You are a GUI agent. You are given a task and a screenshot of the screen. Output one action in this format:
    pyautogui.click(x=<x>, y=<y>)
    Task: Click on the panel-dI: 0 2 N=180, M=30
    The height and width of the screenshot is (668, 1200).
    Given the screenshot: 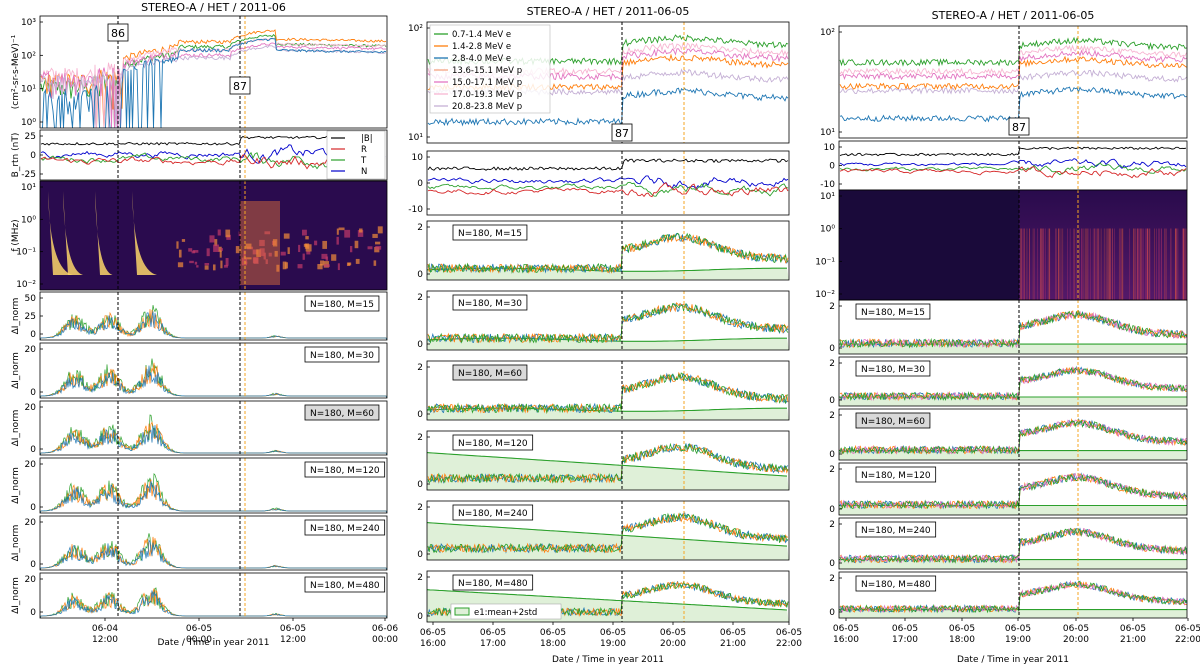 What is the action you would take?
    pyautogui.click(x=603, y=320)
    